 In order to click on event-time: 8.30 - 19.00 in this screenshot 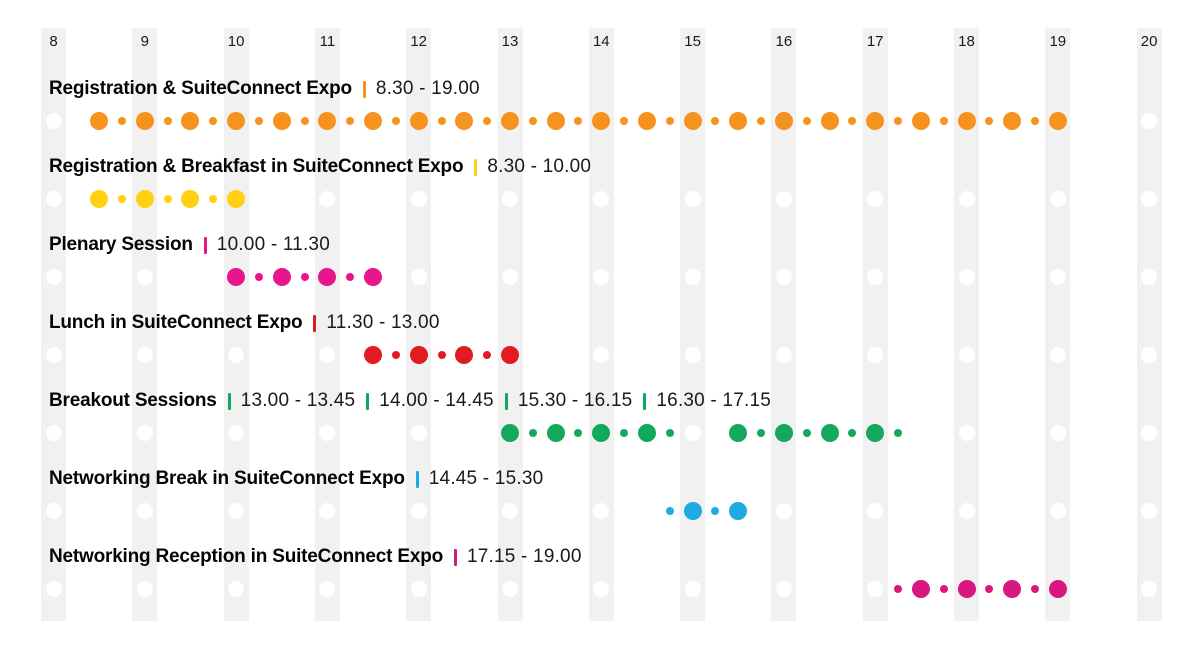, I will do `click(427, 88)`.